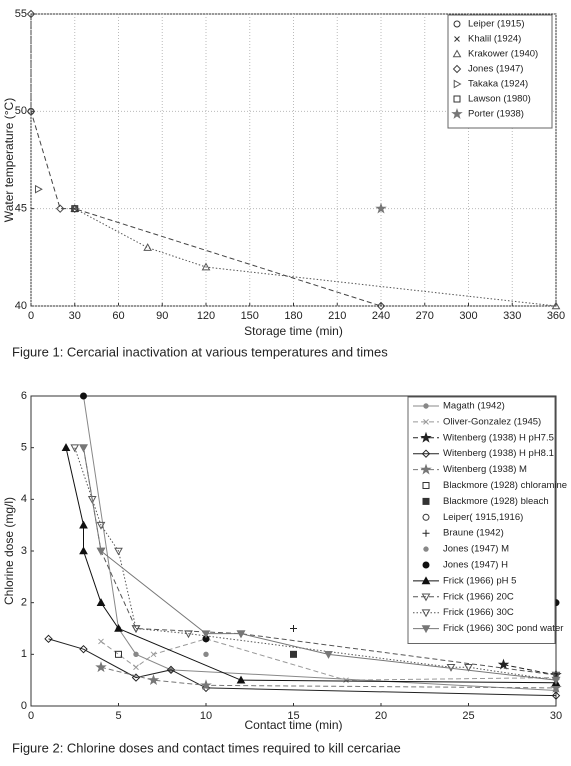  I want to click on legend-label: Krakower (1940), so click(503, 54).